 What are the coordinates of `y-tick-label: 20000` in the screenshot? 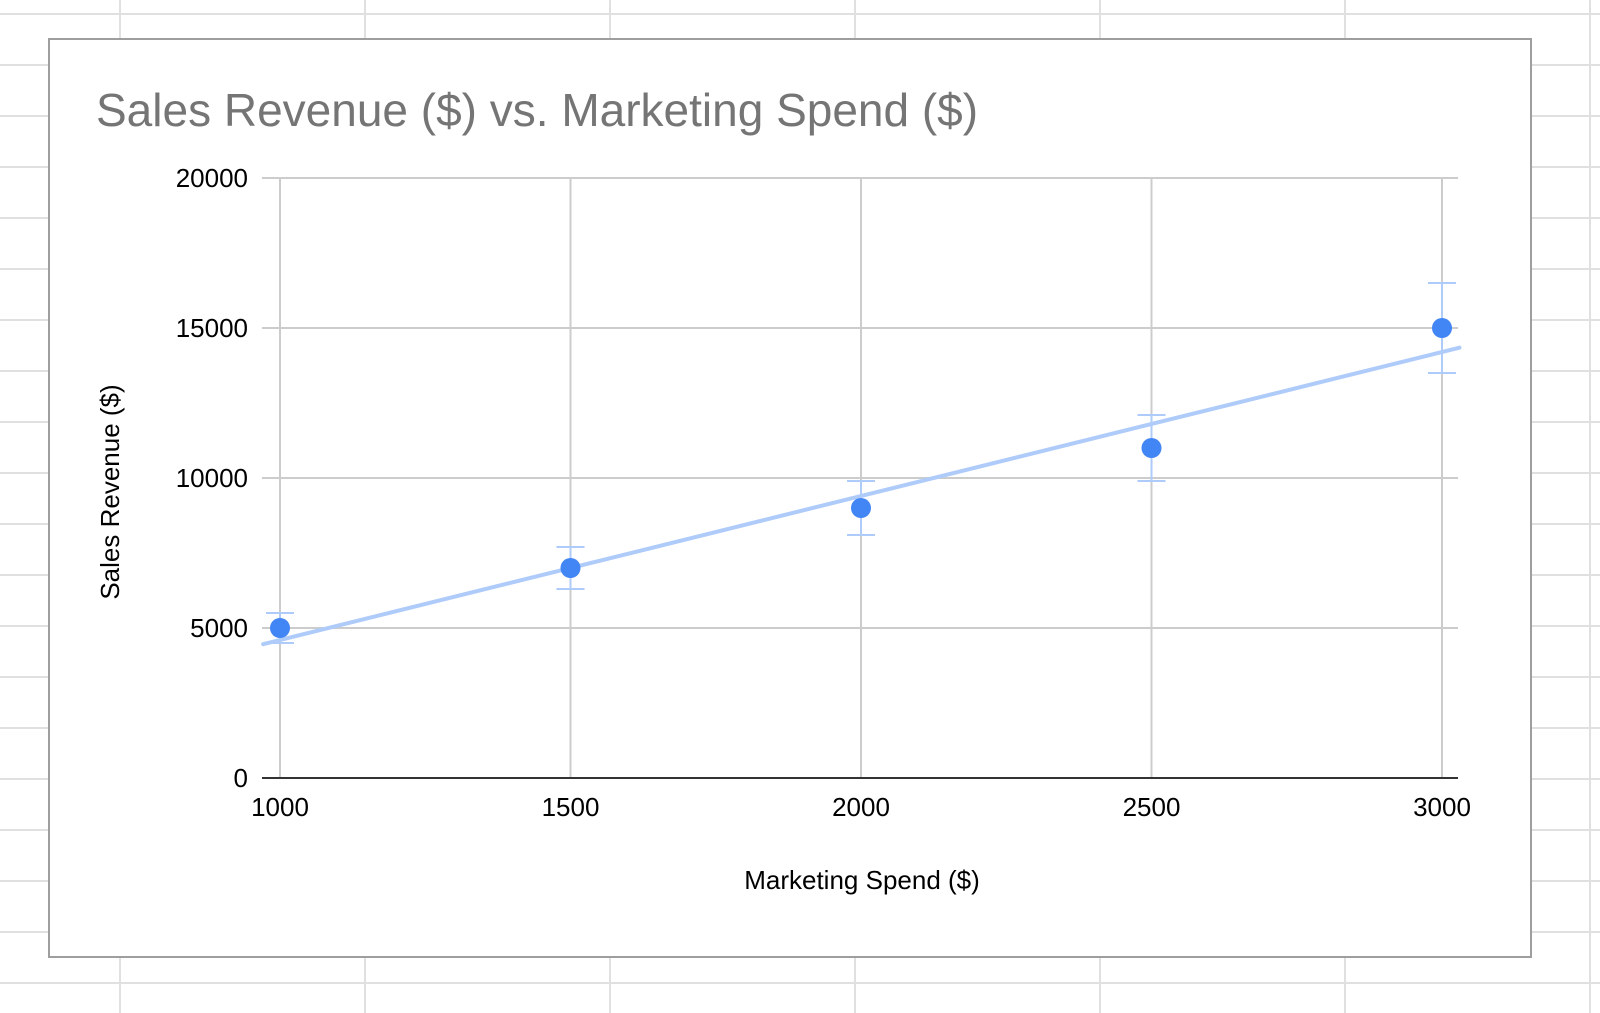 It's located at (212, 178).